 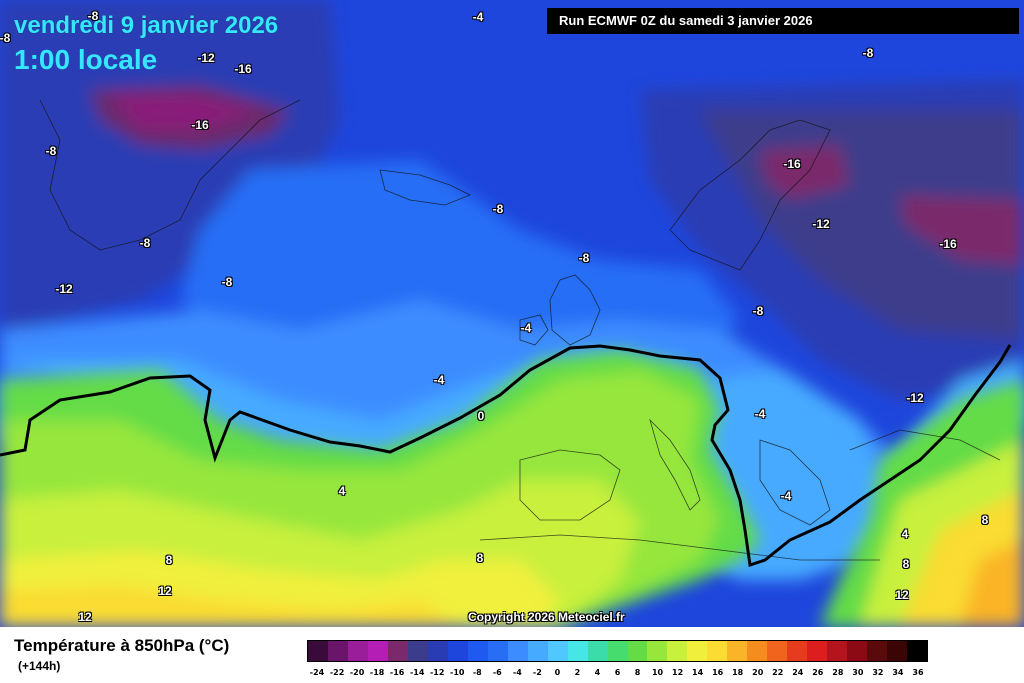 What do you see at coordinates (86, 59) in the screenshot?
I see `forecast-time: 1:00 locale` at bounding box center [86, 59].